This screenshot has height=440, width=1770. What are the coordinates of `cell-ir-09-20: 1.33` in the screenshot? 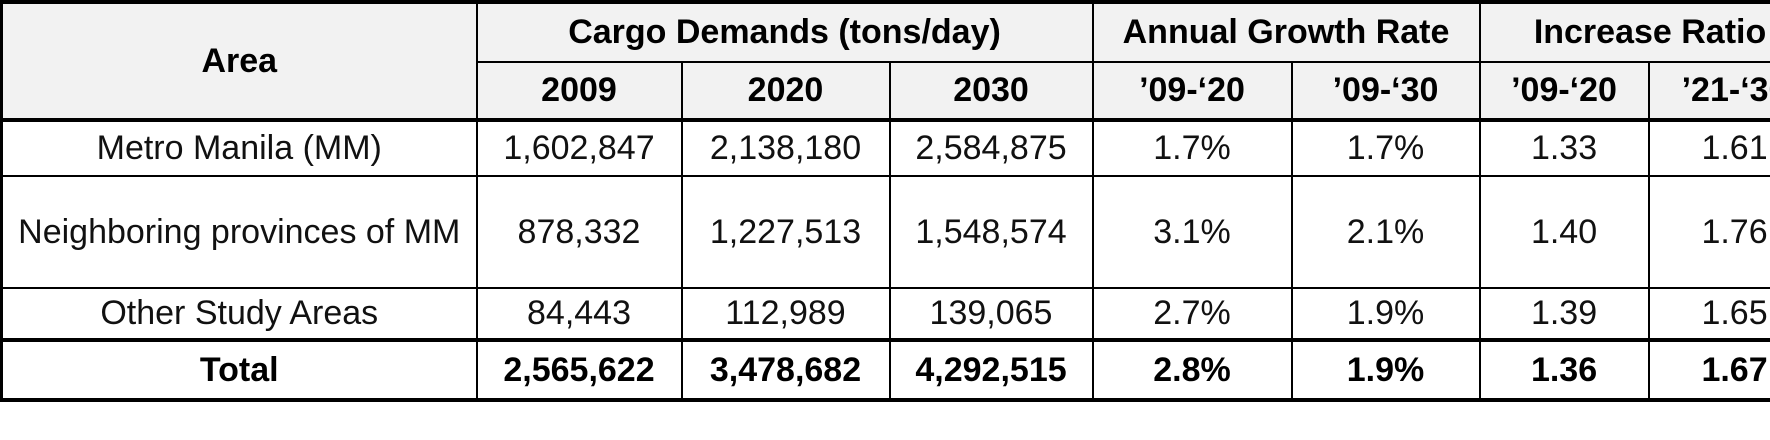 It's located at (1564, 148).